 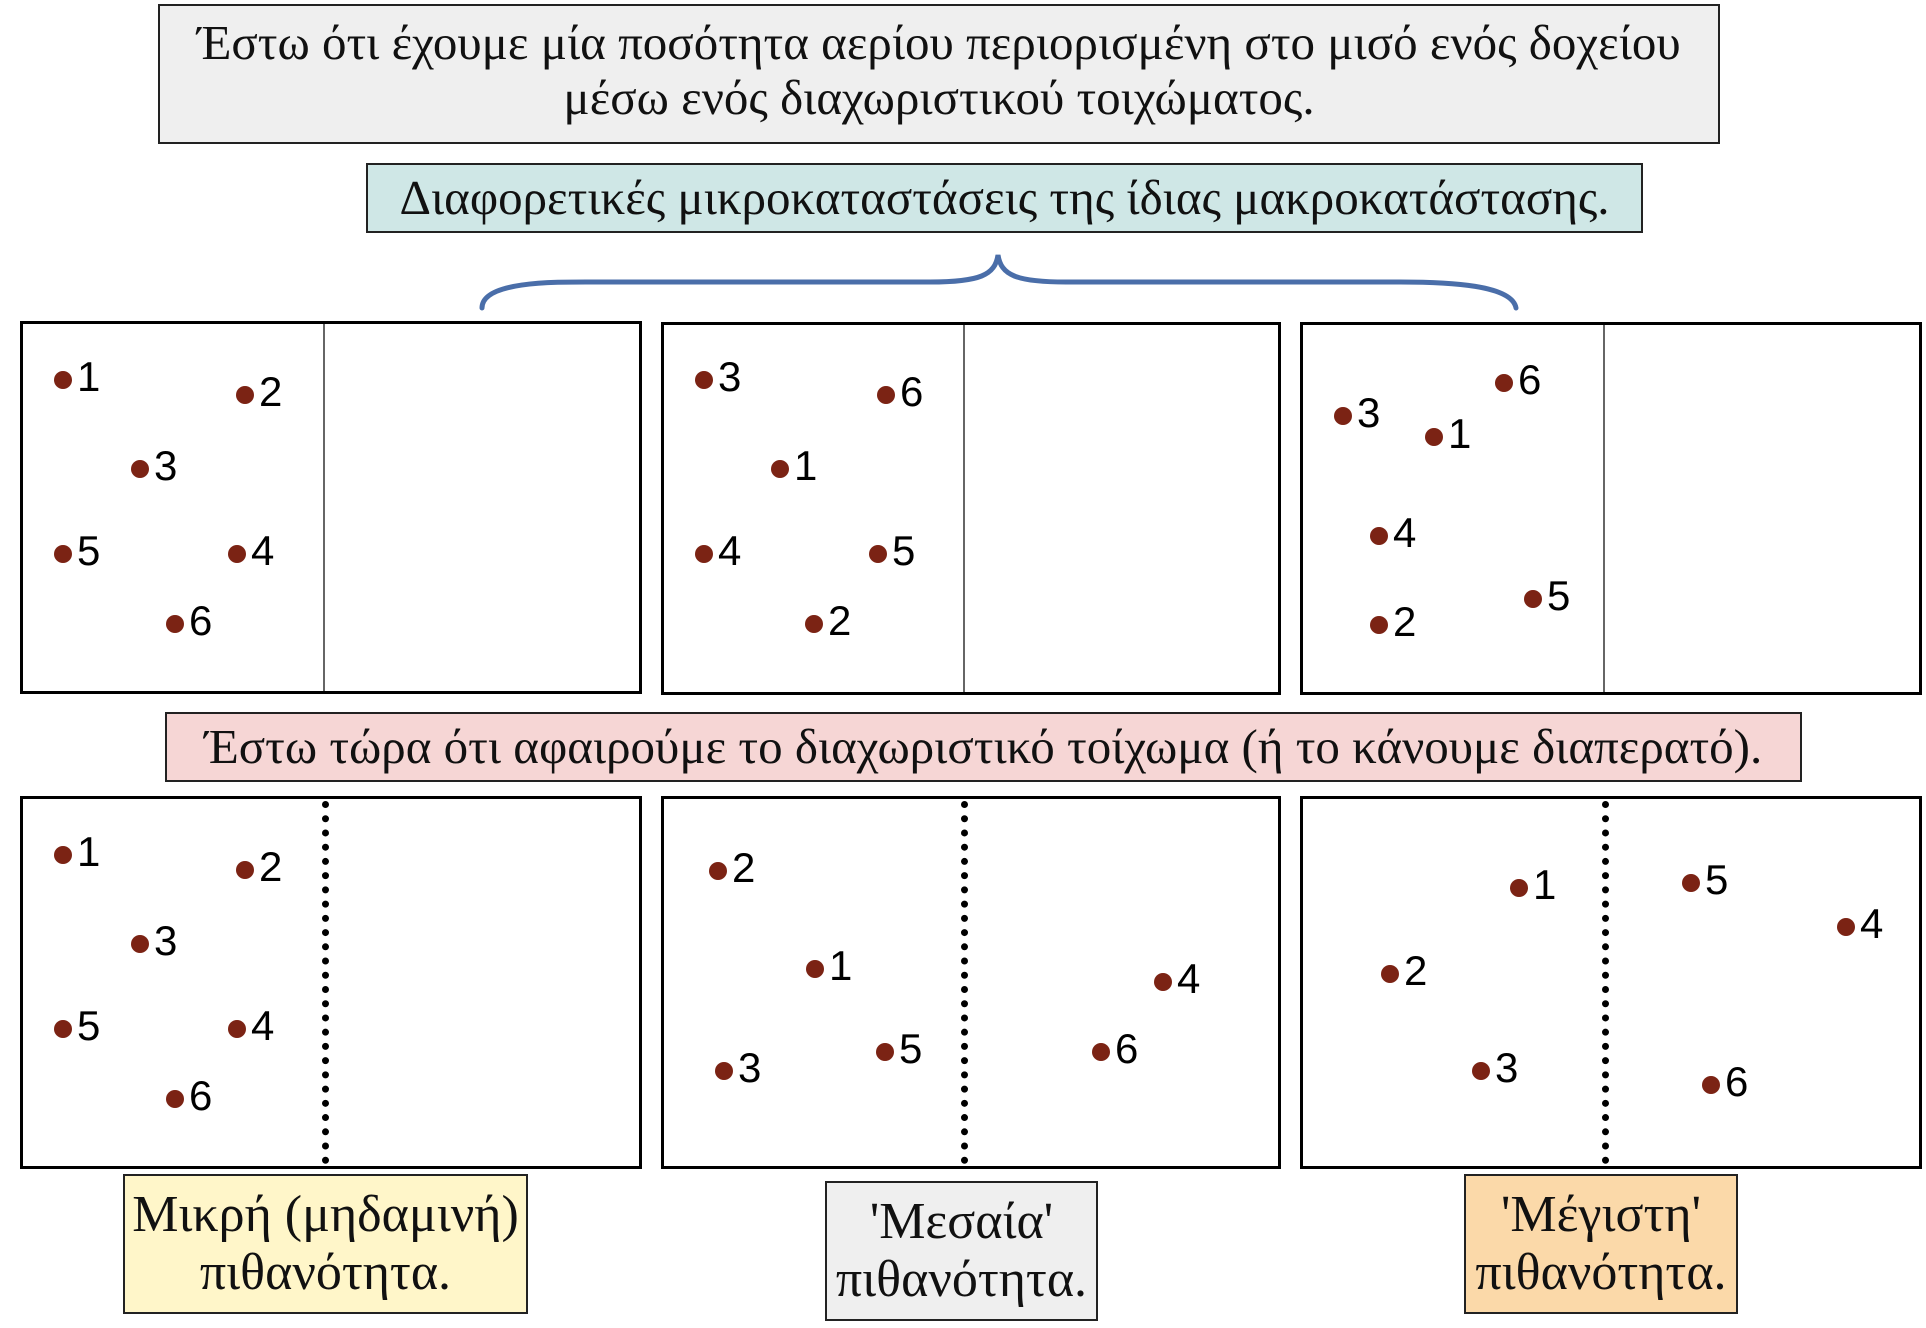 I want to click on probability-label-small: Μικρή (μηδαμινή) πιθανότητα., so click(x=325, y=1244).